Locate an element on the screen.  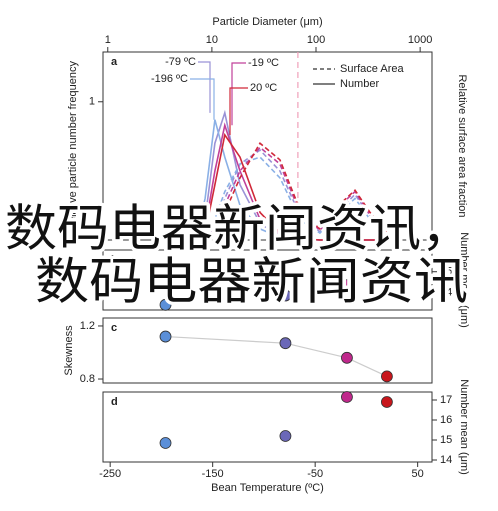
x-tick-label: 100 is located at coordinates (316, 40).